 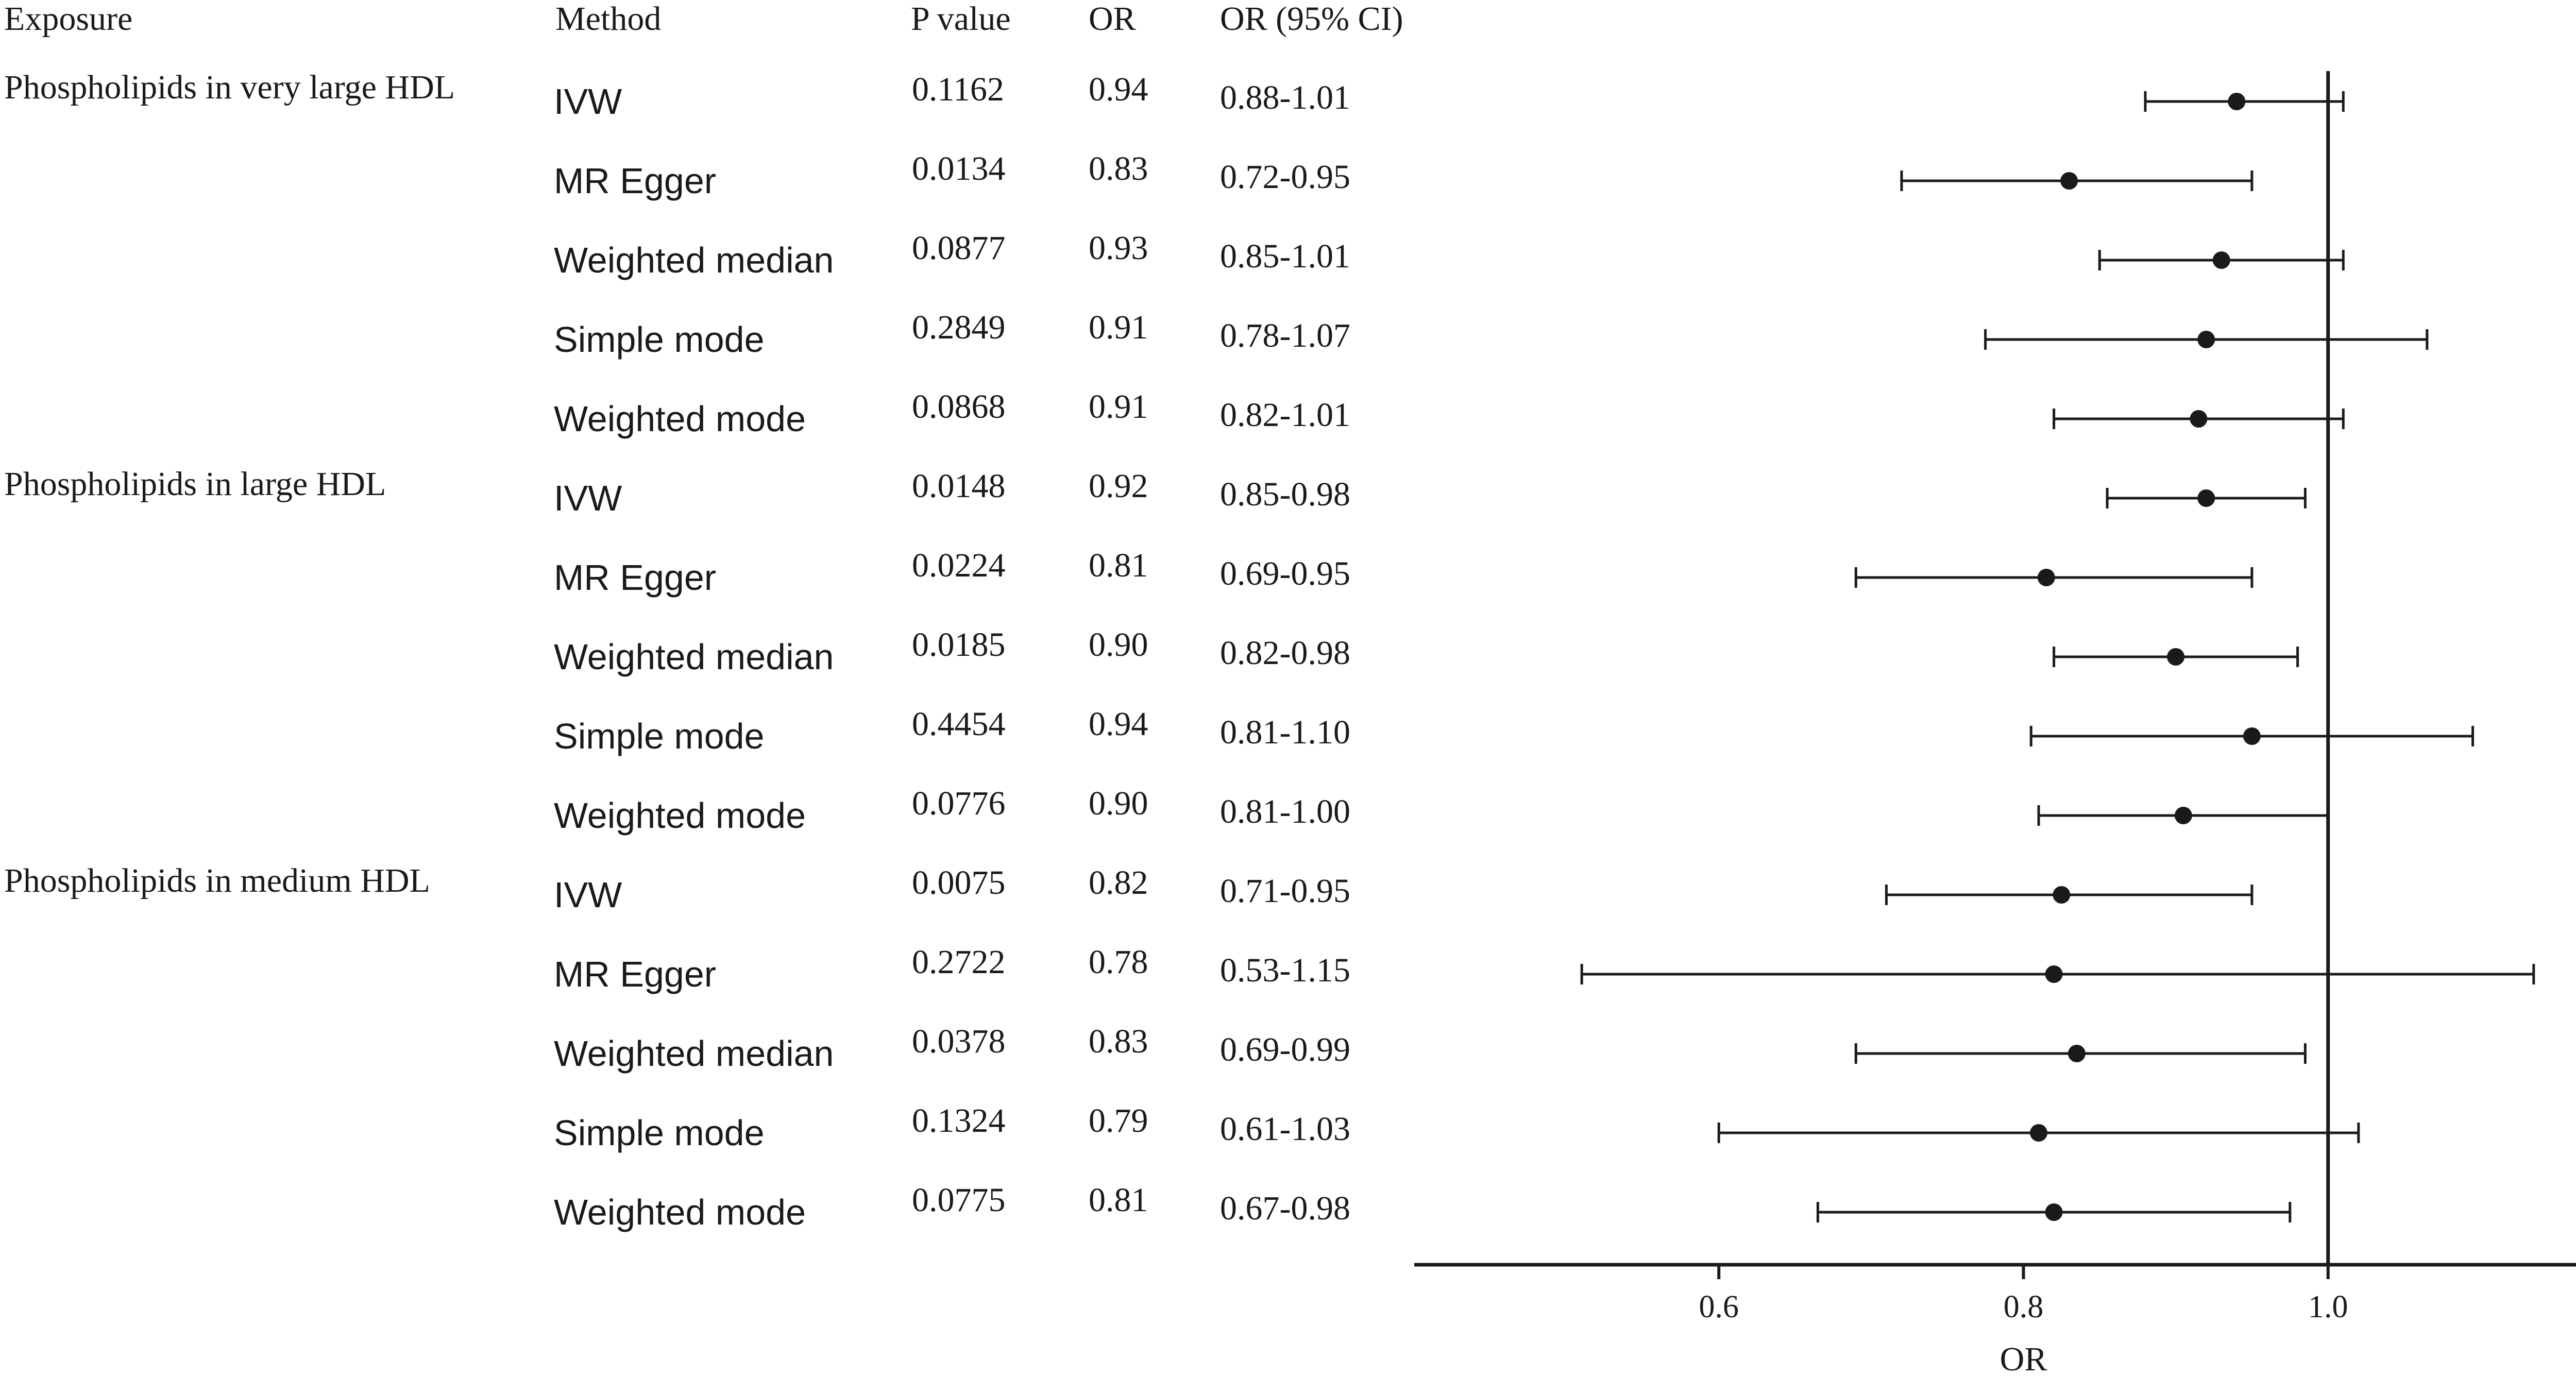 I want to click on ci-cell: 0.85-1.01, so click(x=1285, y=256).